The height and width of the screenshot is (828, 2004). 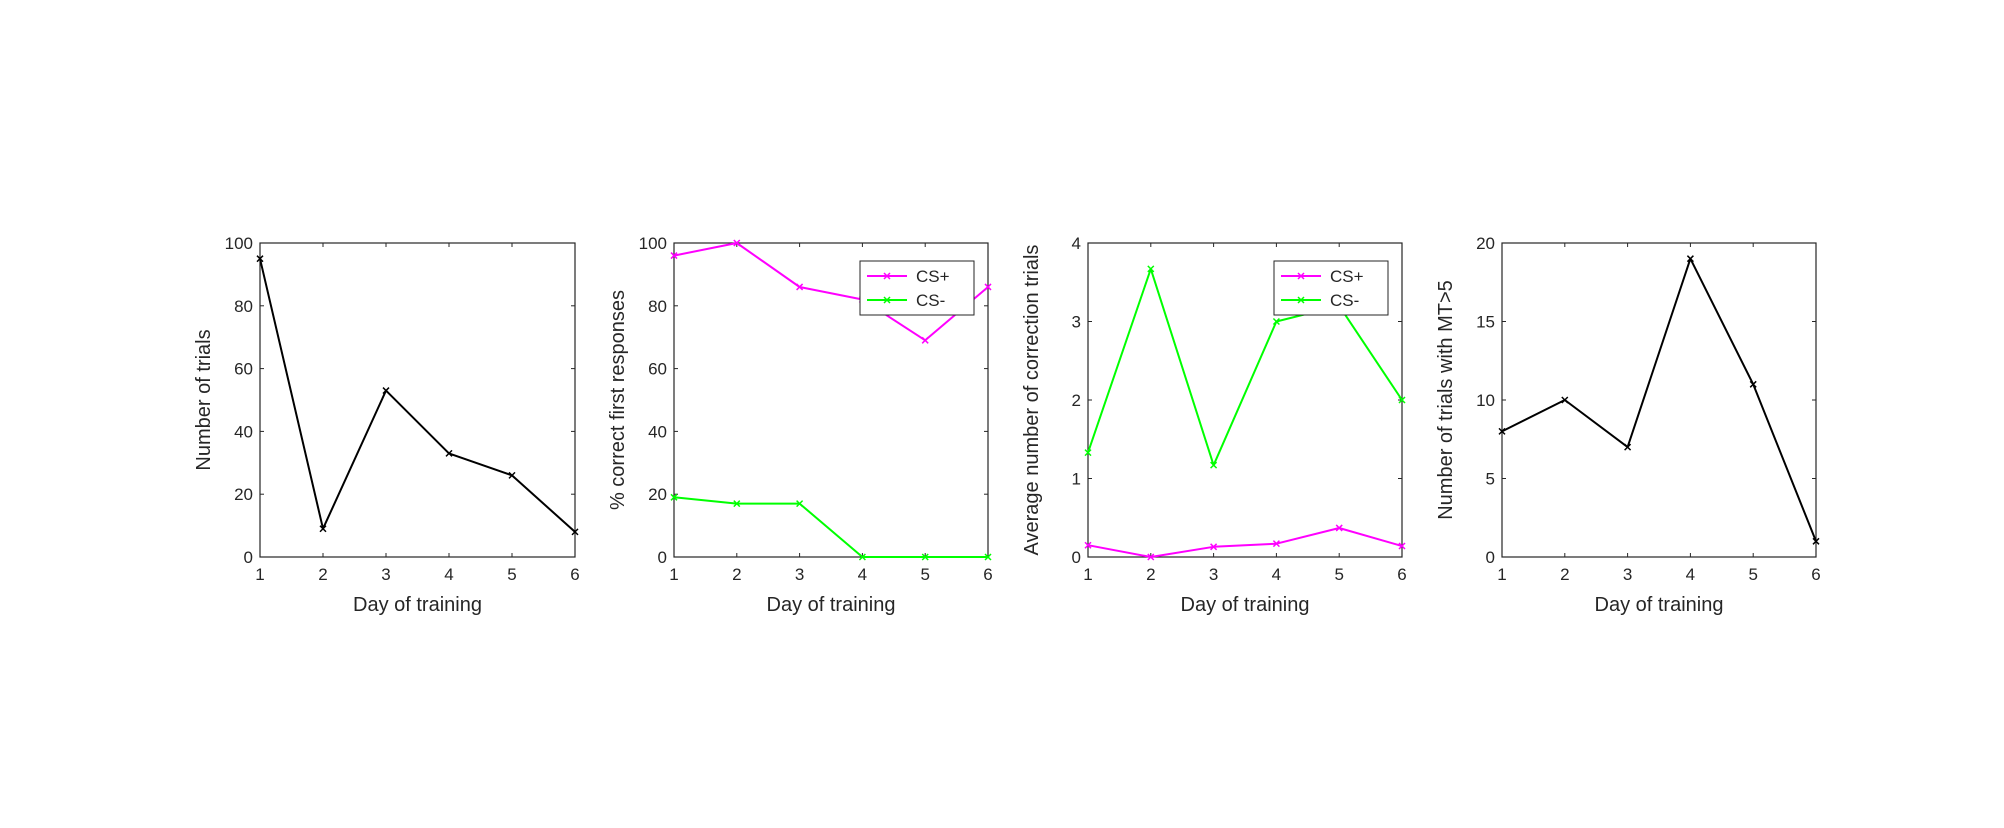 What do you see at coordinates (1446, 400) in the screenshot?
I see `y-axis-label: Number of trials with MT>5` at bounding box center [1446, 400].